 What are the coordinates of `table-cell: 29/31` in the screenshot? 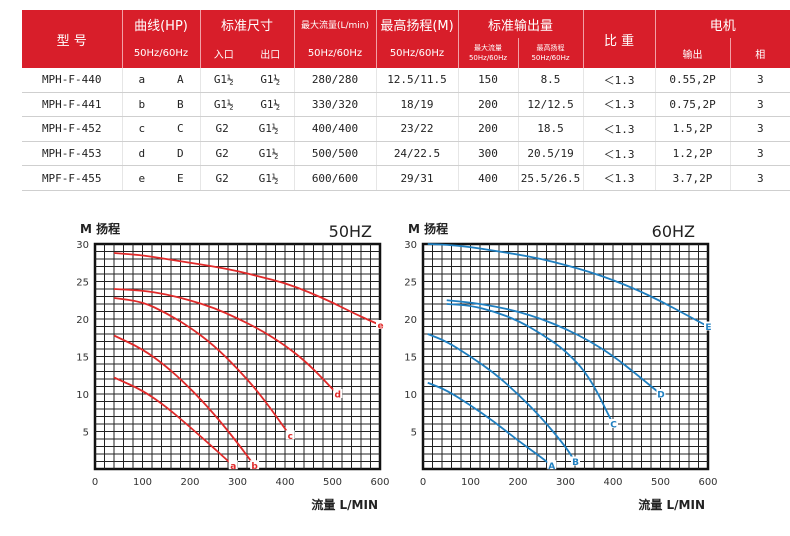 It's located at (417, 178).